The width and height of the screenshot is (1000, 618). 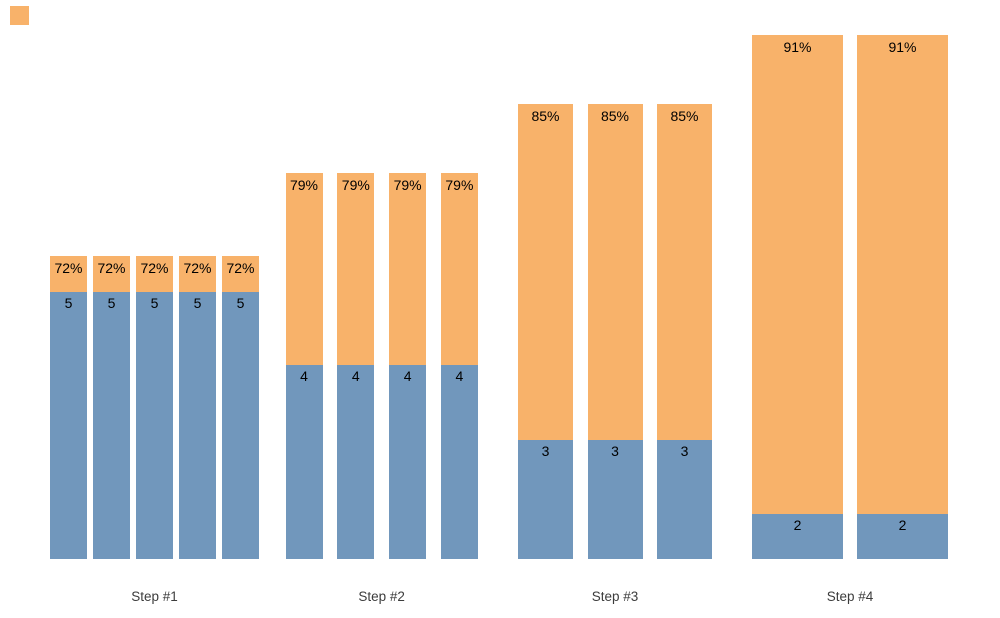 I want to click on step-label: Step #4, so click(x=850, y=596).